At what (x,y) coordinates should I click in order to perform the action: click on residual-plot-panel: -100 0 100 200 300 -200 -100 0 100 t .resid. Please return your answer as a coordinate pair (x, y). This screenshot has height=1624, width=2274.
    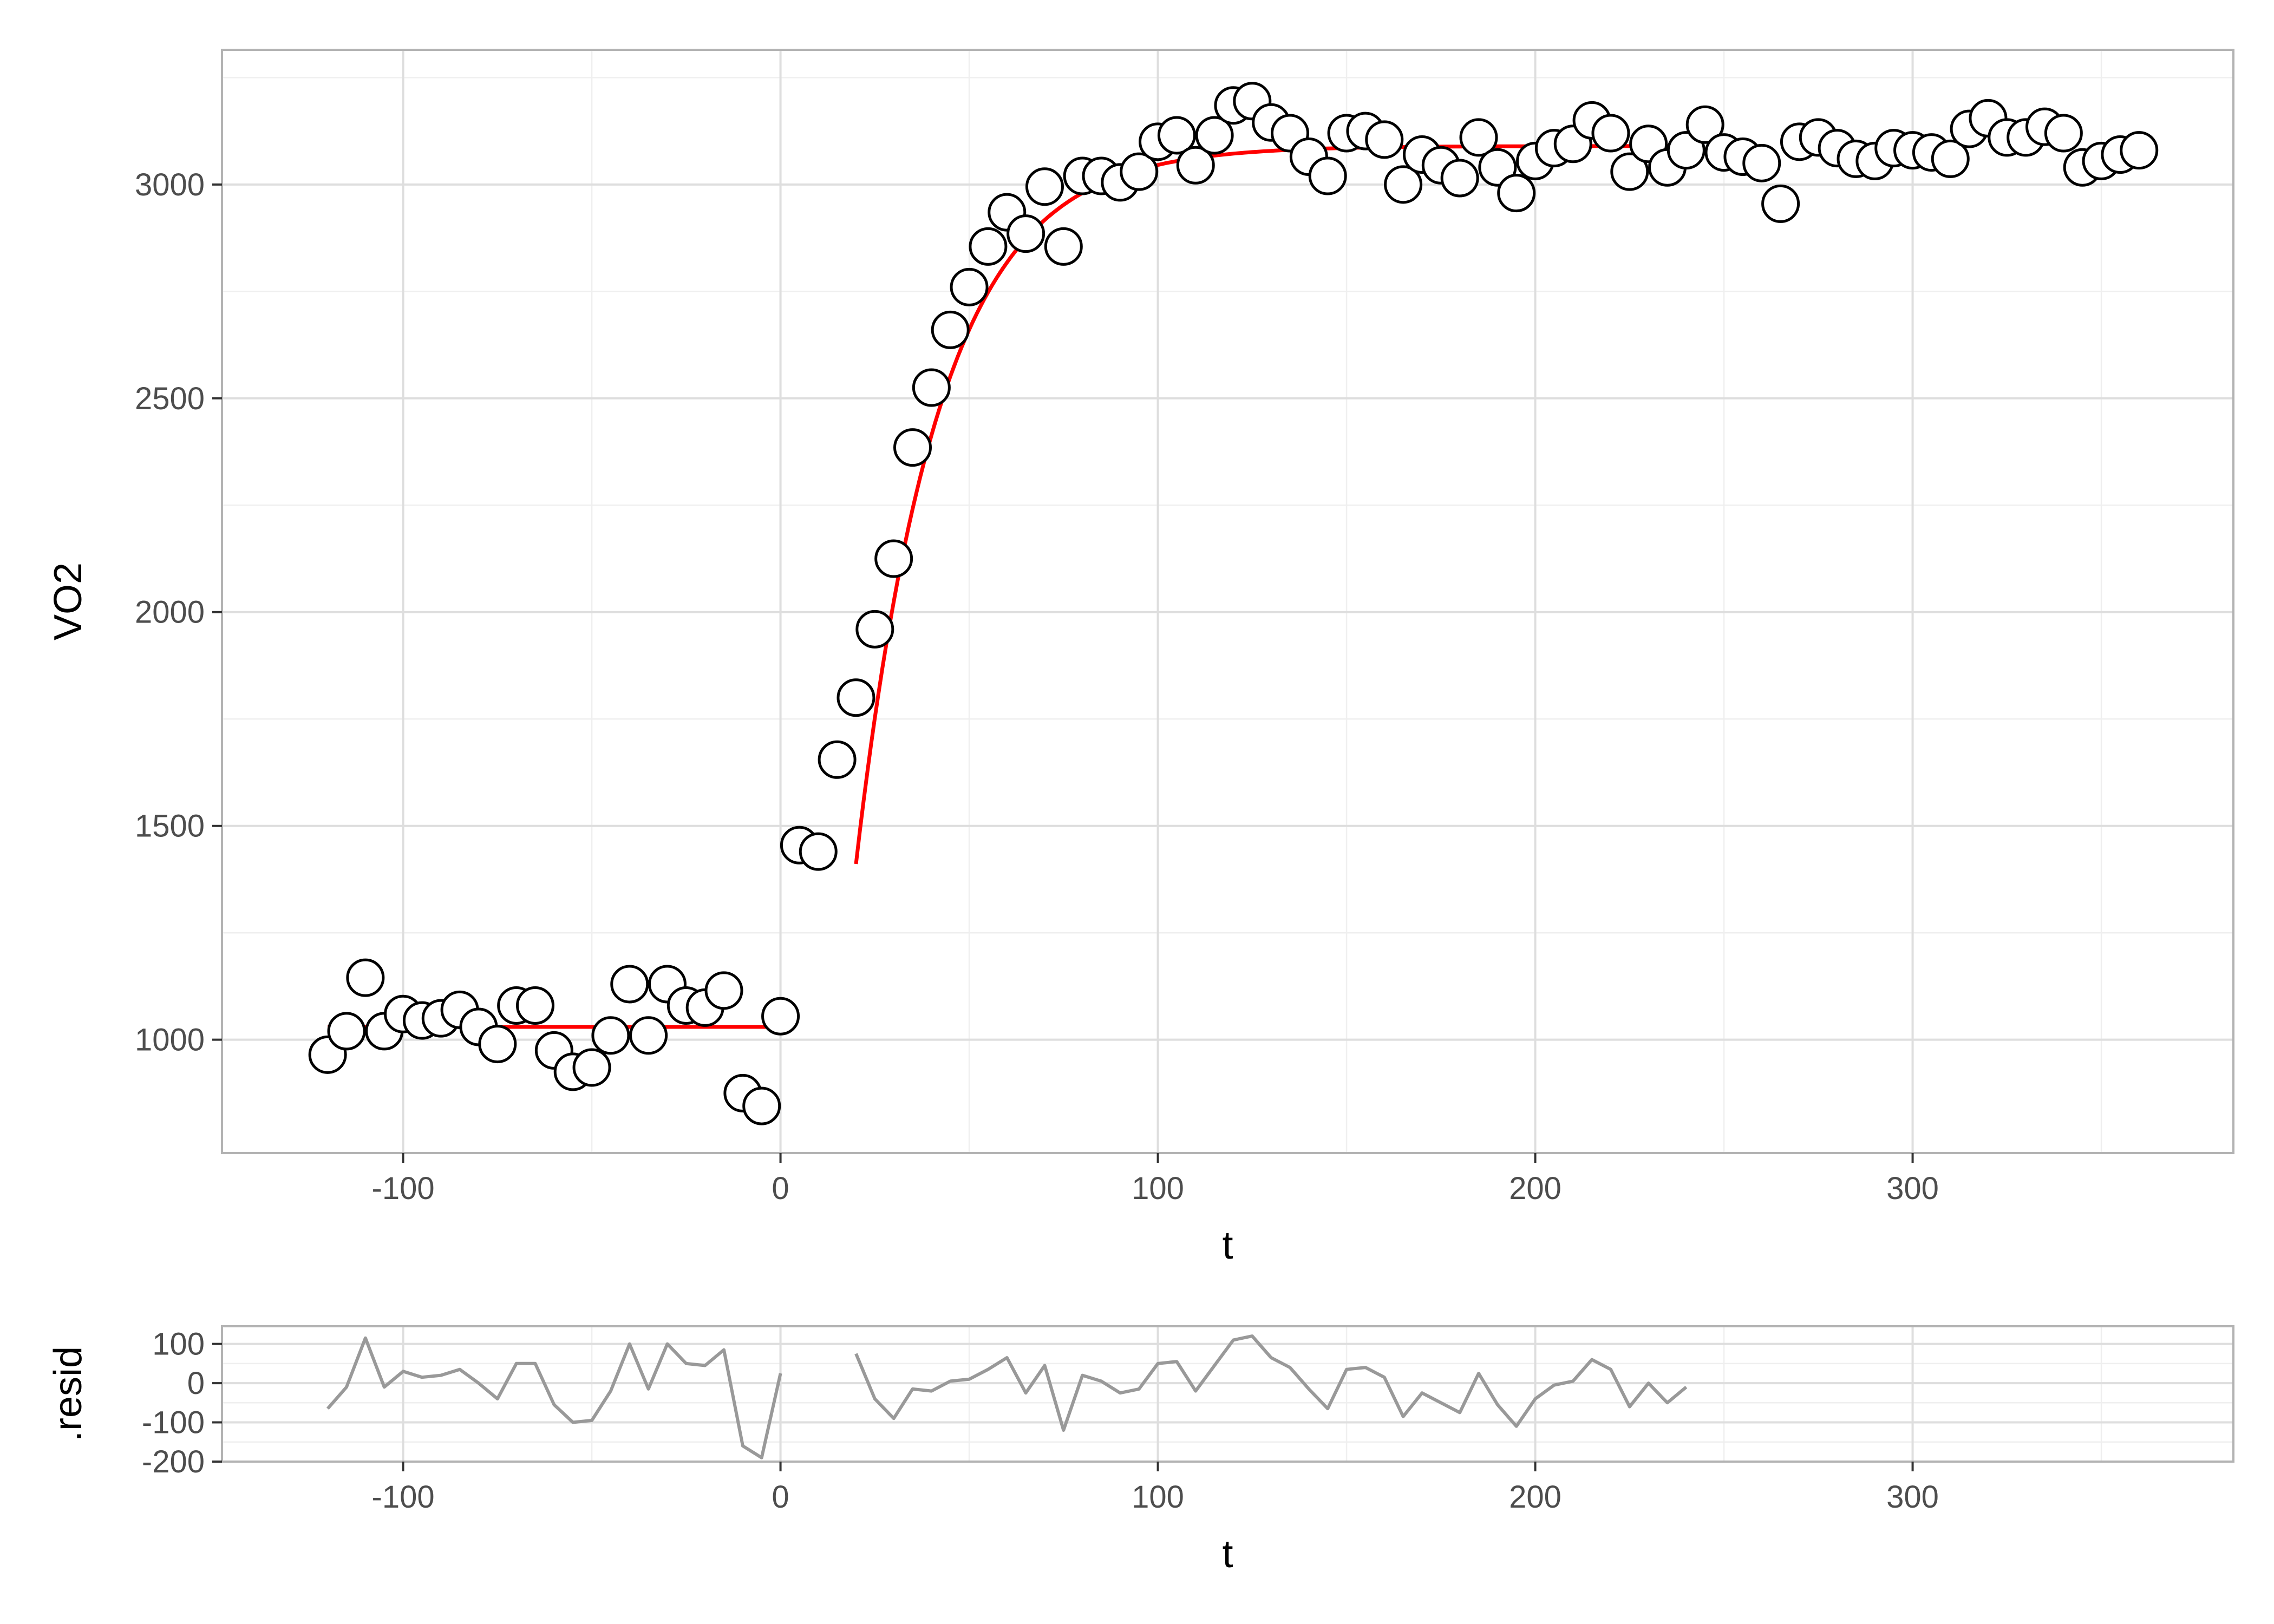
    Looking at the image, I should click on (1141, 1451).